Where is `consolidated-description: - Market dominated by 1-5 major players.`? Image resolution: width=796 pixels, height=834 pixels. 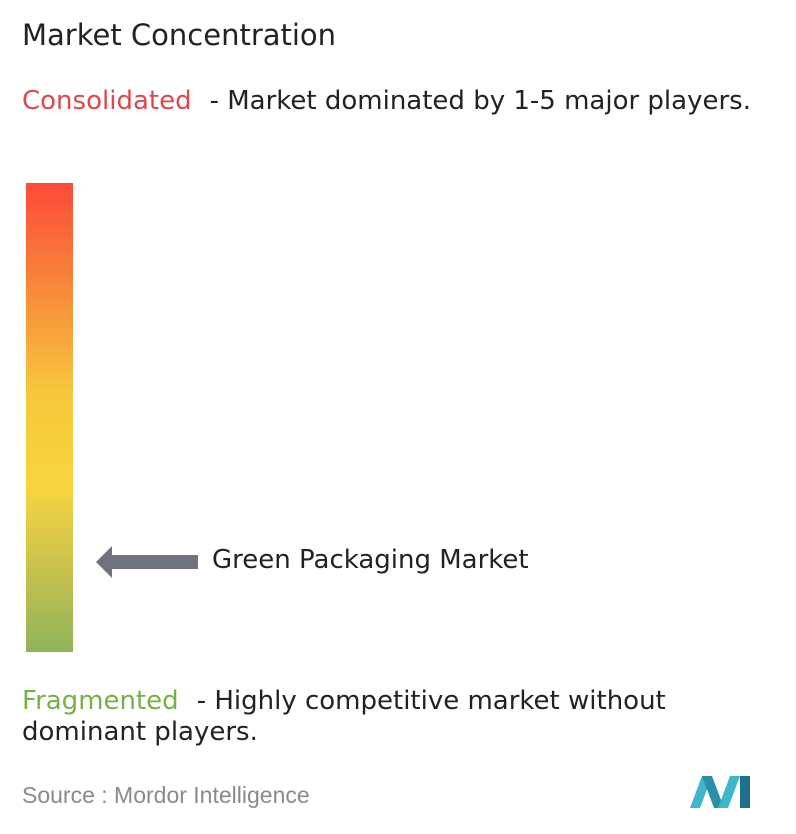 consolidated-description: - Market dominated by 1-5 major players. is located at coordinates (480, 101).